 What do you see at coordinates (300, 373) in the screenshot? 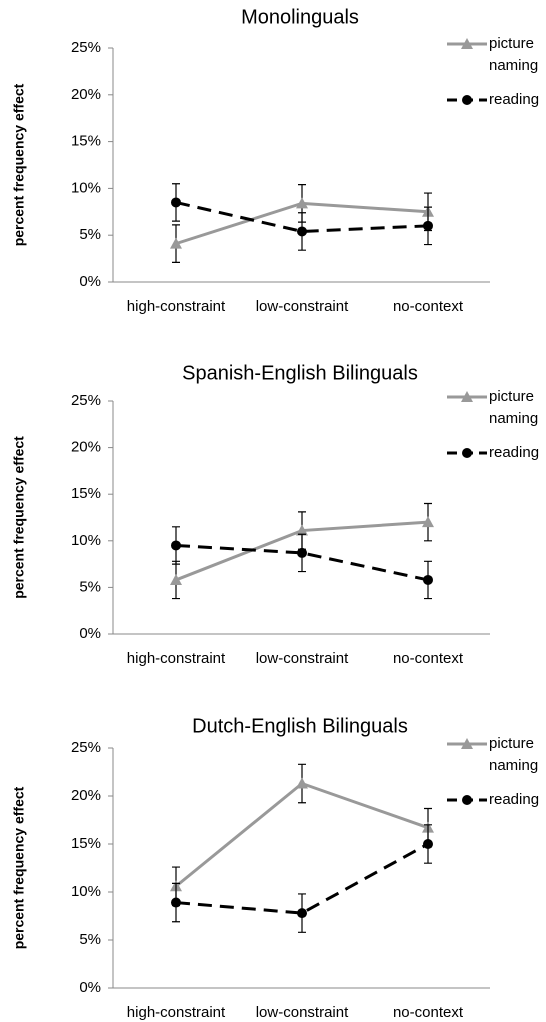
I see `chart-title: Spanish-English Bilinguals` at bounding box center [300, 373].